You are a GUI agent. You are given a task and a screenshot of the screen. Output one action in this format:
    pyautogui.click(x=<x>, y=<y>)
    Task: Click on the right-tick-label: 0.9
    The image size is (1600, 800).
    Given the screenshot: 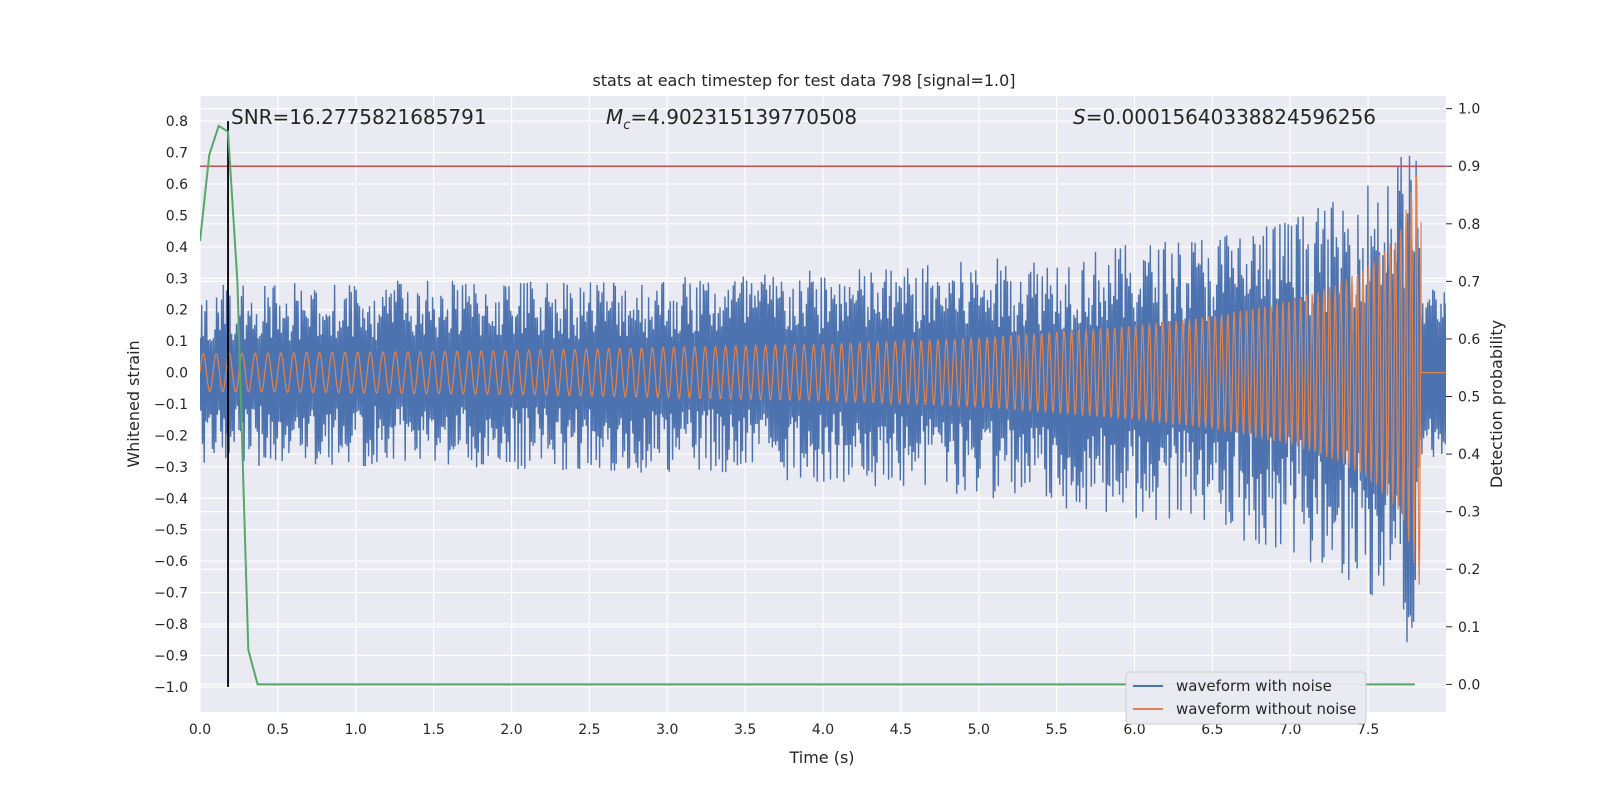 What is the action you would take?
    pyautogui.click(x=1469, y=167)
    